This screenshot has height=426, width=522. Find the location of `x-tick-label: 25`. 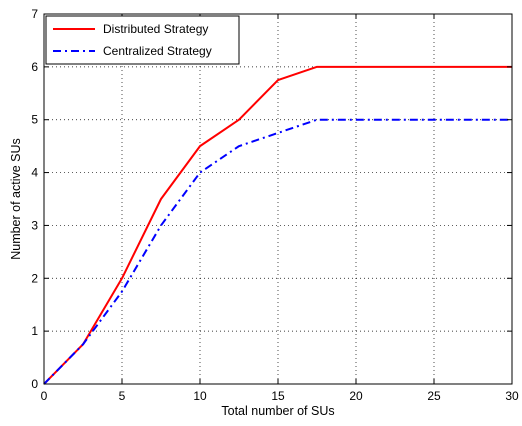

x-tick-label: 25 is located at coordinates (434, 396).